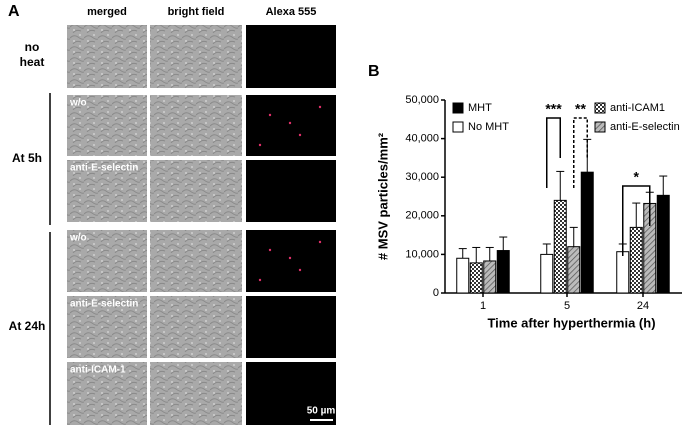 The width and height of the screenshot is (698, 432). What do you see at coordinates (422, 100) in the screenshot?
I see `y-tick-label: 50,000` at bounding box center [422, 100].